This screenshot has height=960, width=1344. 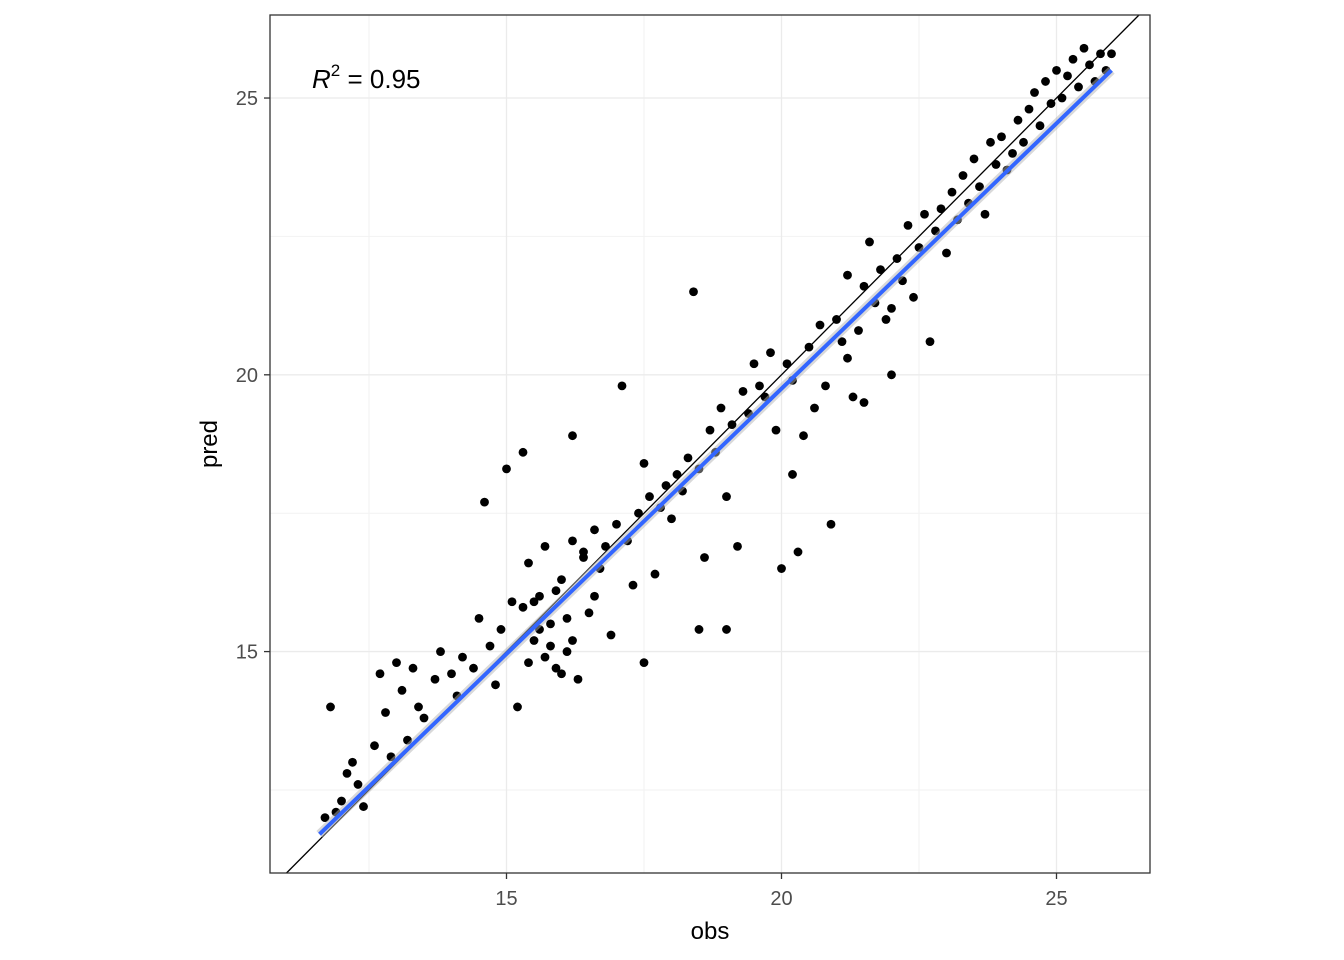 I want to click on y-axis-ticks: 15 20 25, so click(x=253, y=376).